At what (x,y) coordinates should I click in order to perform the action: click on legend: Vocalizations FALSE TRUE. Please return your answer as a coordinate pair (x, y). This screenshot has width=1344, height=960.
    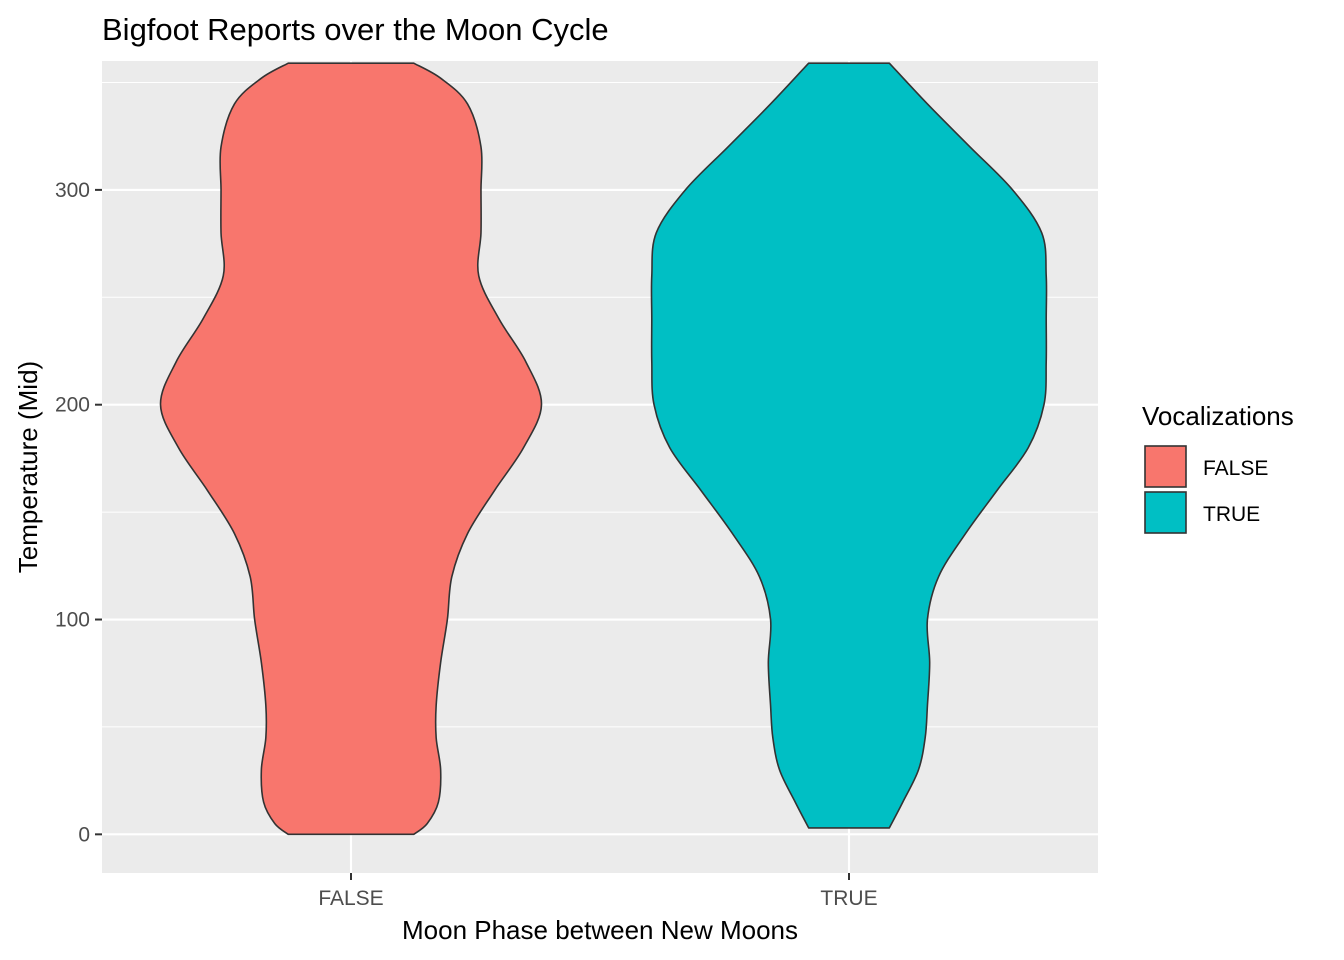
    Looking at the image, I should click on (1218, 467).